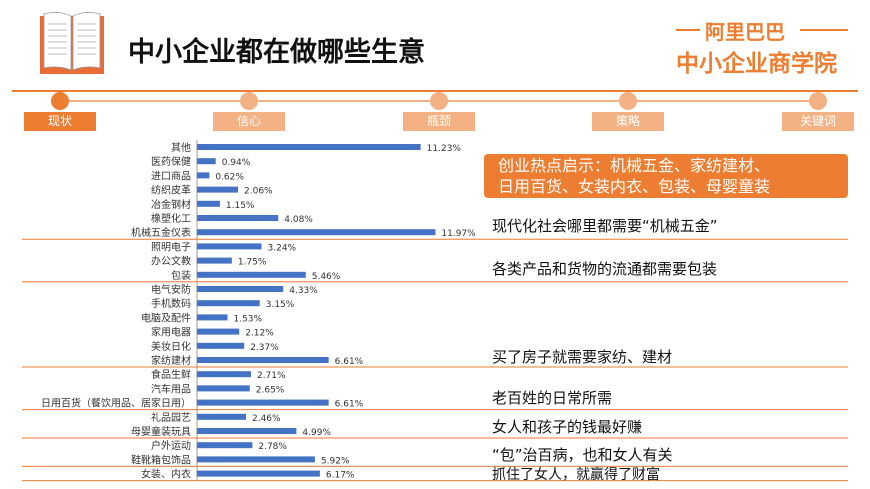 Image resolution: width=870 pixels, height=489 pixels. Describe the element at coordinates (552, 398) in the screenshot. I see `annotation-daily-goods: 老百姓的日常所需` at that location.